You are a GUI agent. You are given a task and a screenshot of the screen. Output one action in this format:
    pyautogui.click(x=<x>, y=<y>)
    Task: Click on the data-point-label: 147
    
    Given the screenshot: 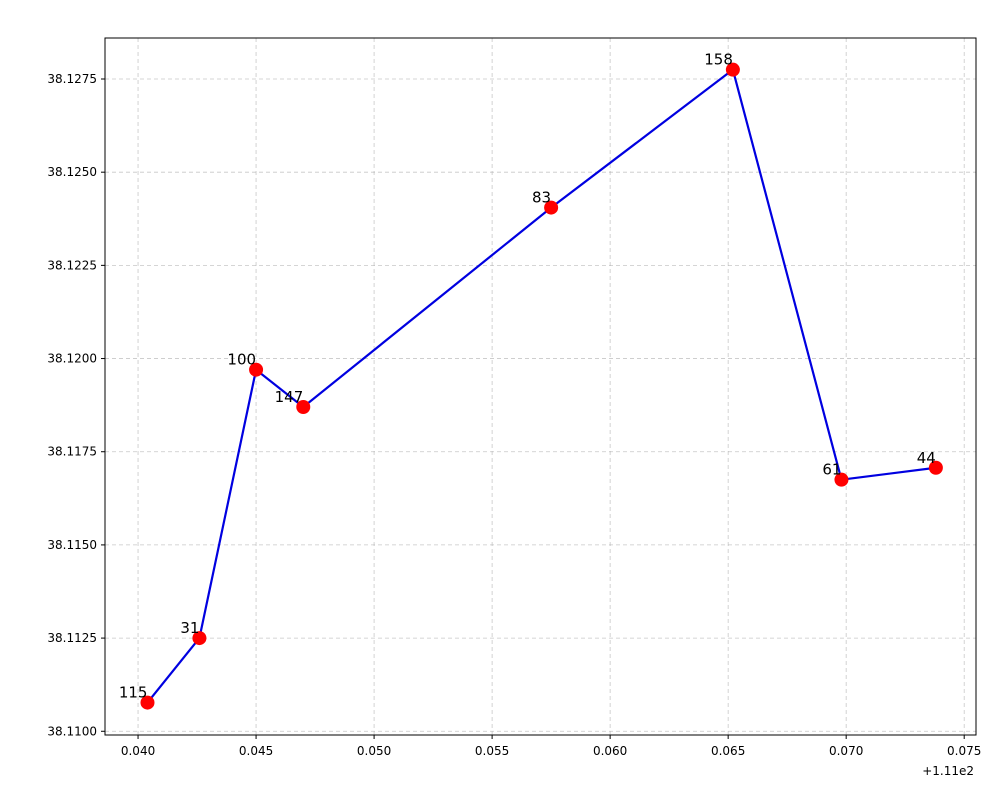 What is the action you would take?
    pyautogui.click(x=289, y=397)
    